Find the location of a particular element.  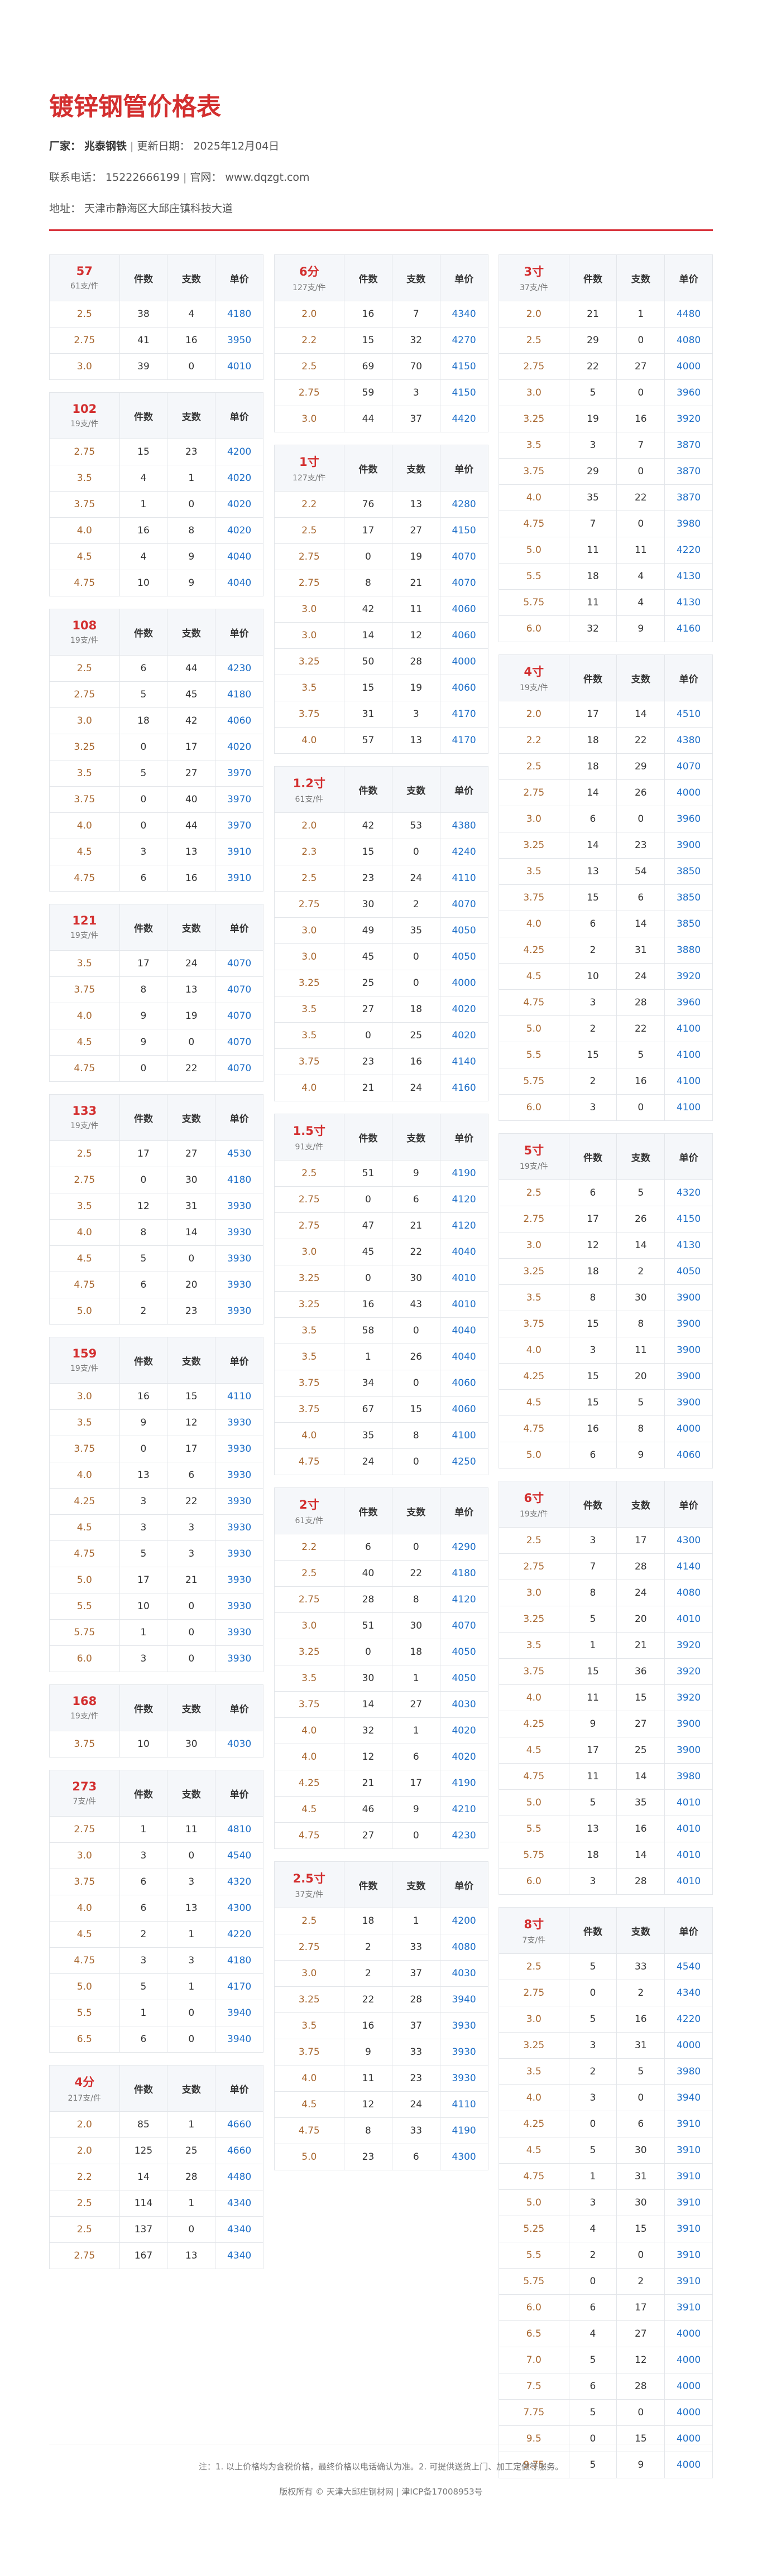

unit-price: 4300 is located at coordinates (239, 1909).